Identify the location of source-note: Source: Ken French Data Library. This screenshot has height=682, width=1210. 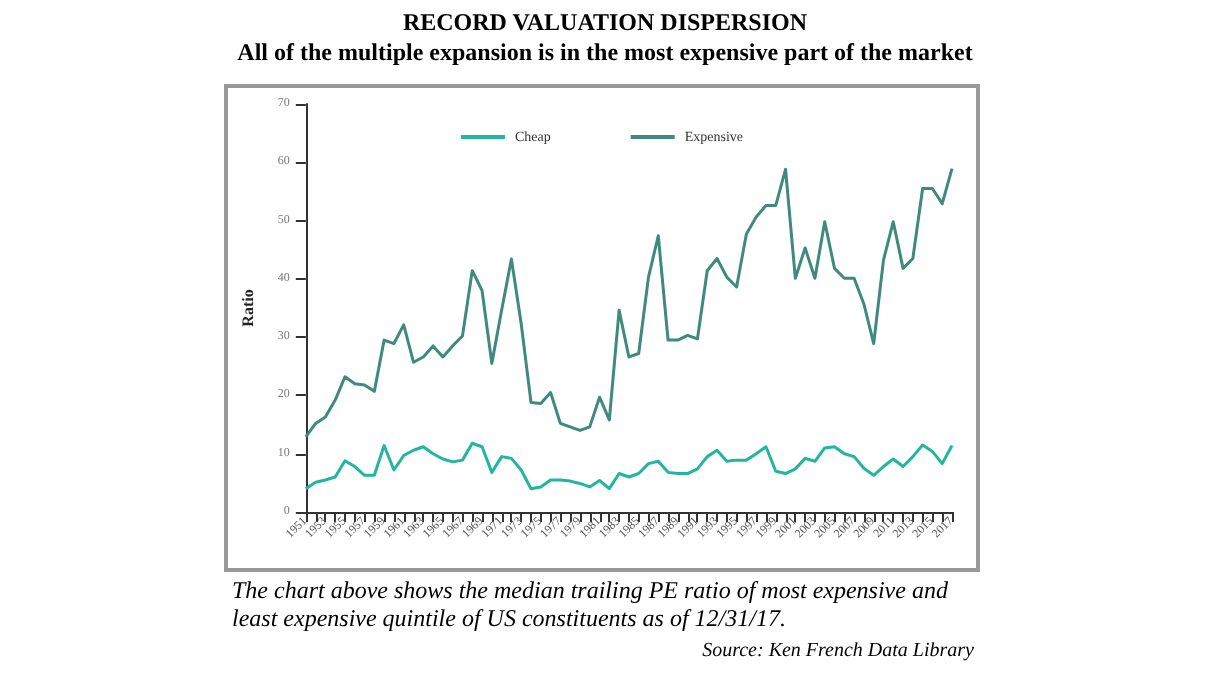
(838, 651).